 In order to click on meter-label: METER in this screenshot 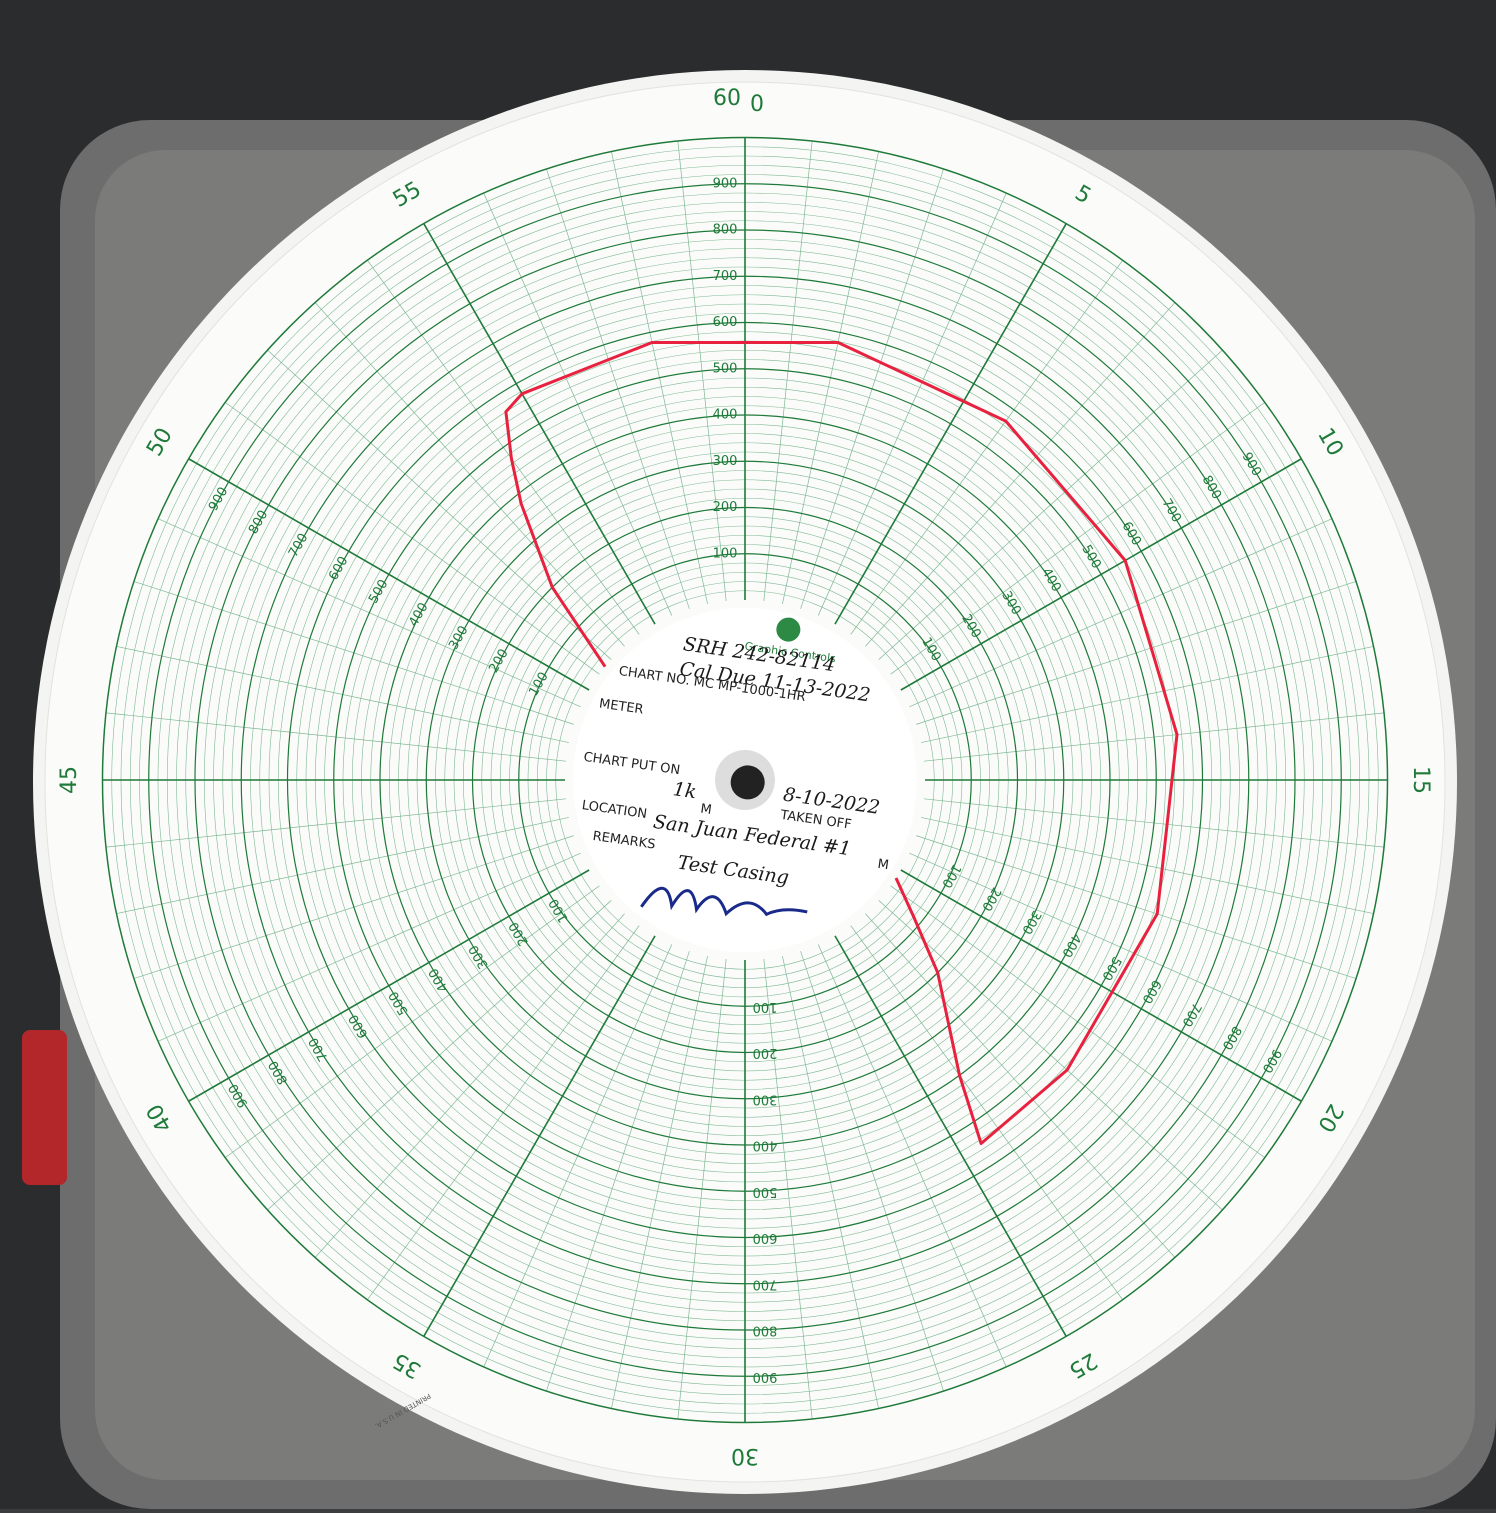, I will do `click(621, 707)`.